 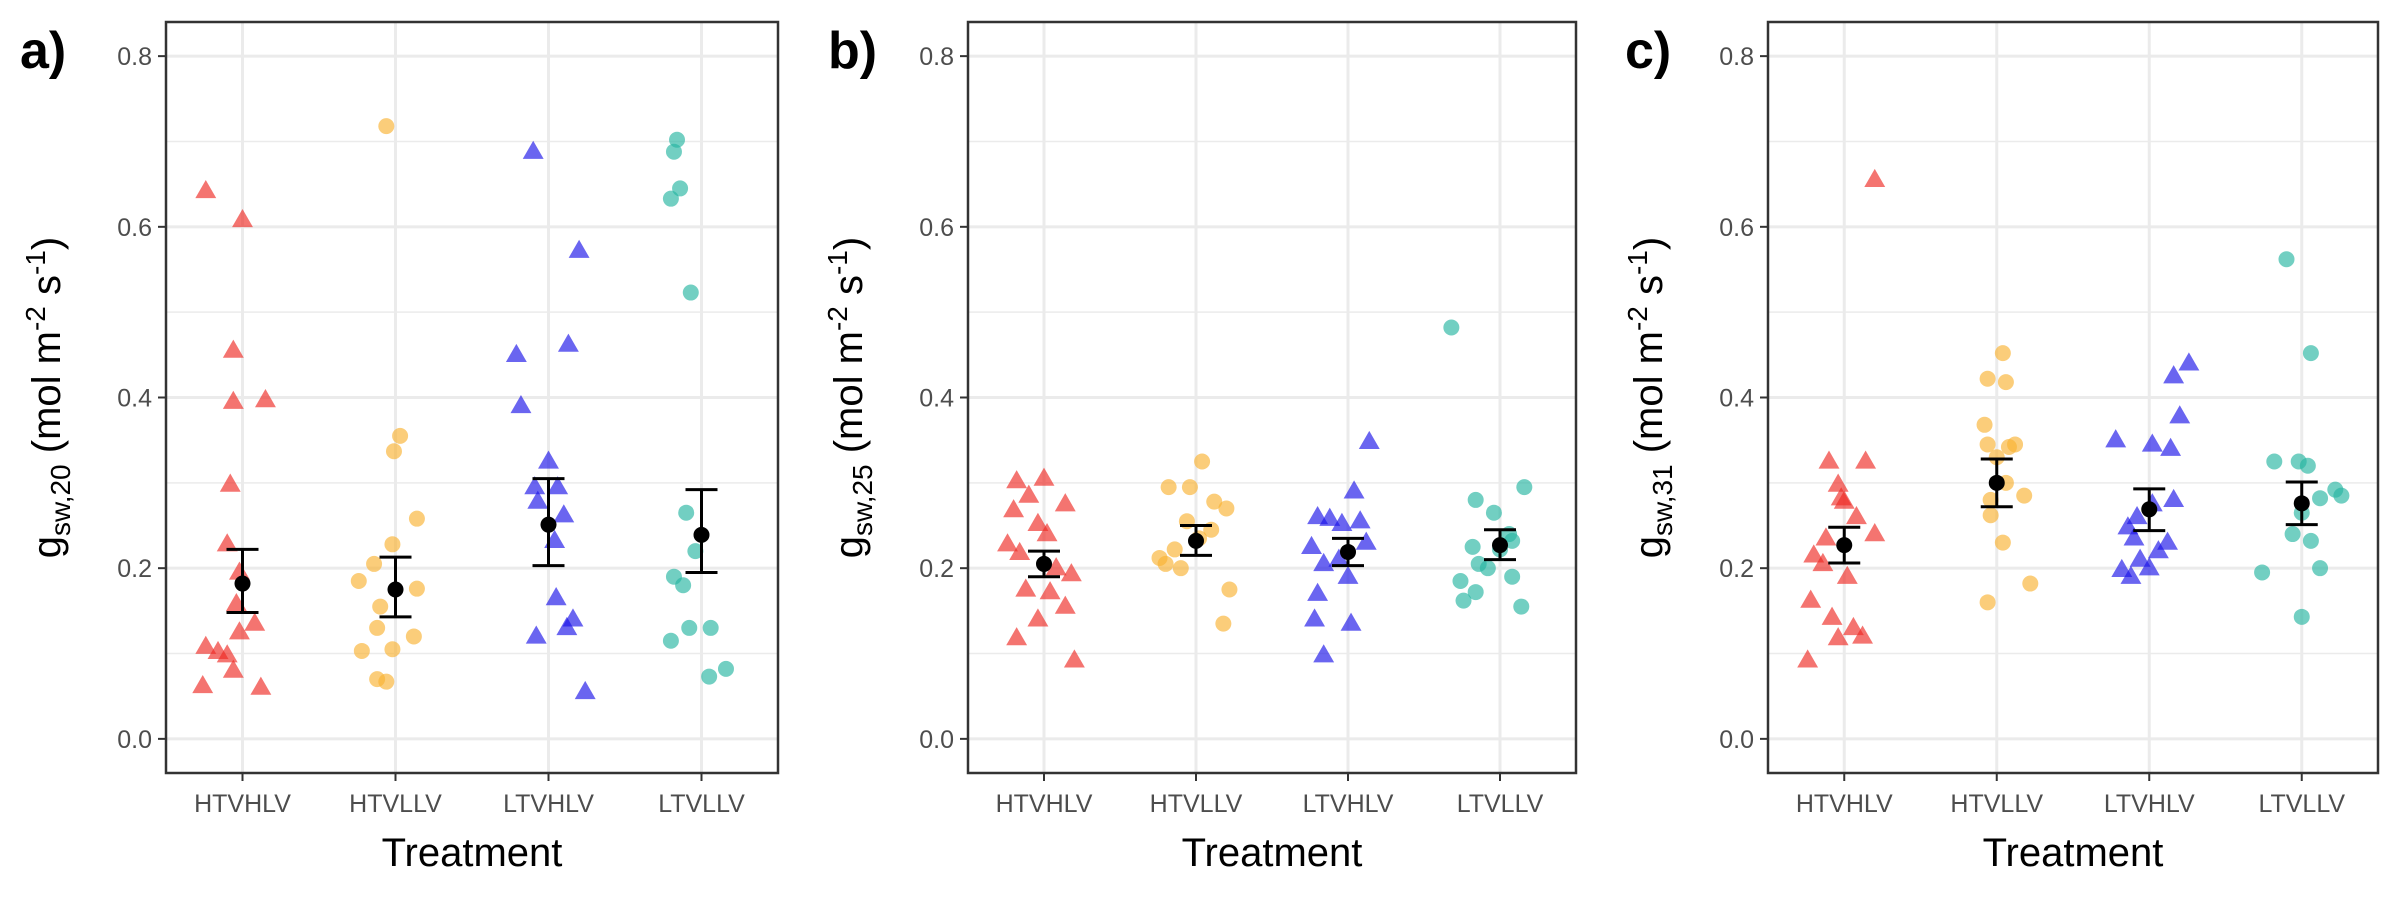 What do you see at coordinates (1736, 57) in the screenshot?
I see `y-tick-label: 0.8` at bounding box center [1736, 57].